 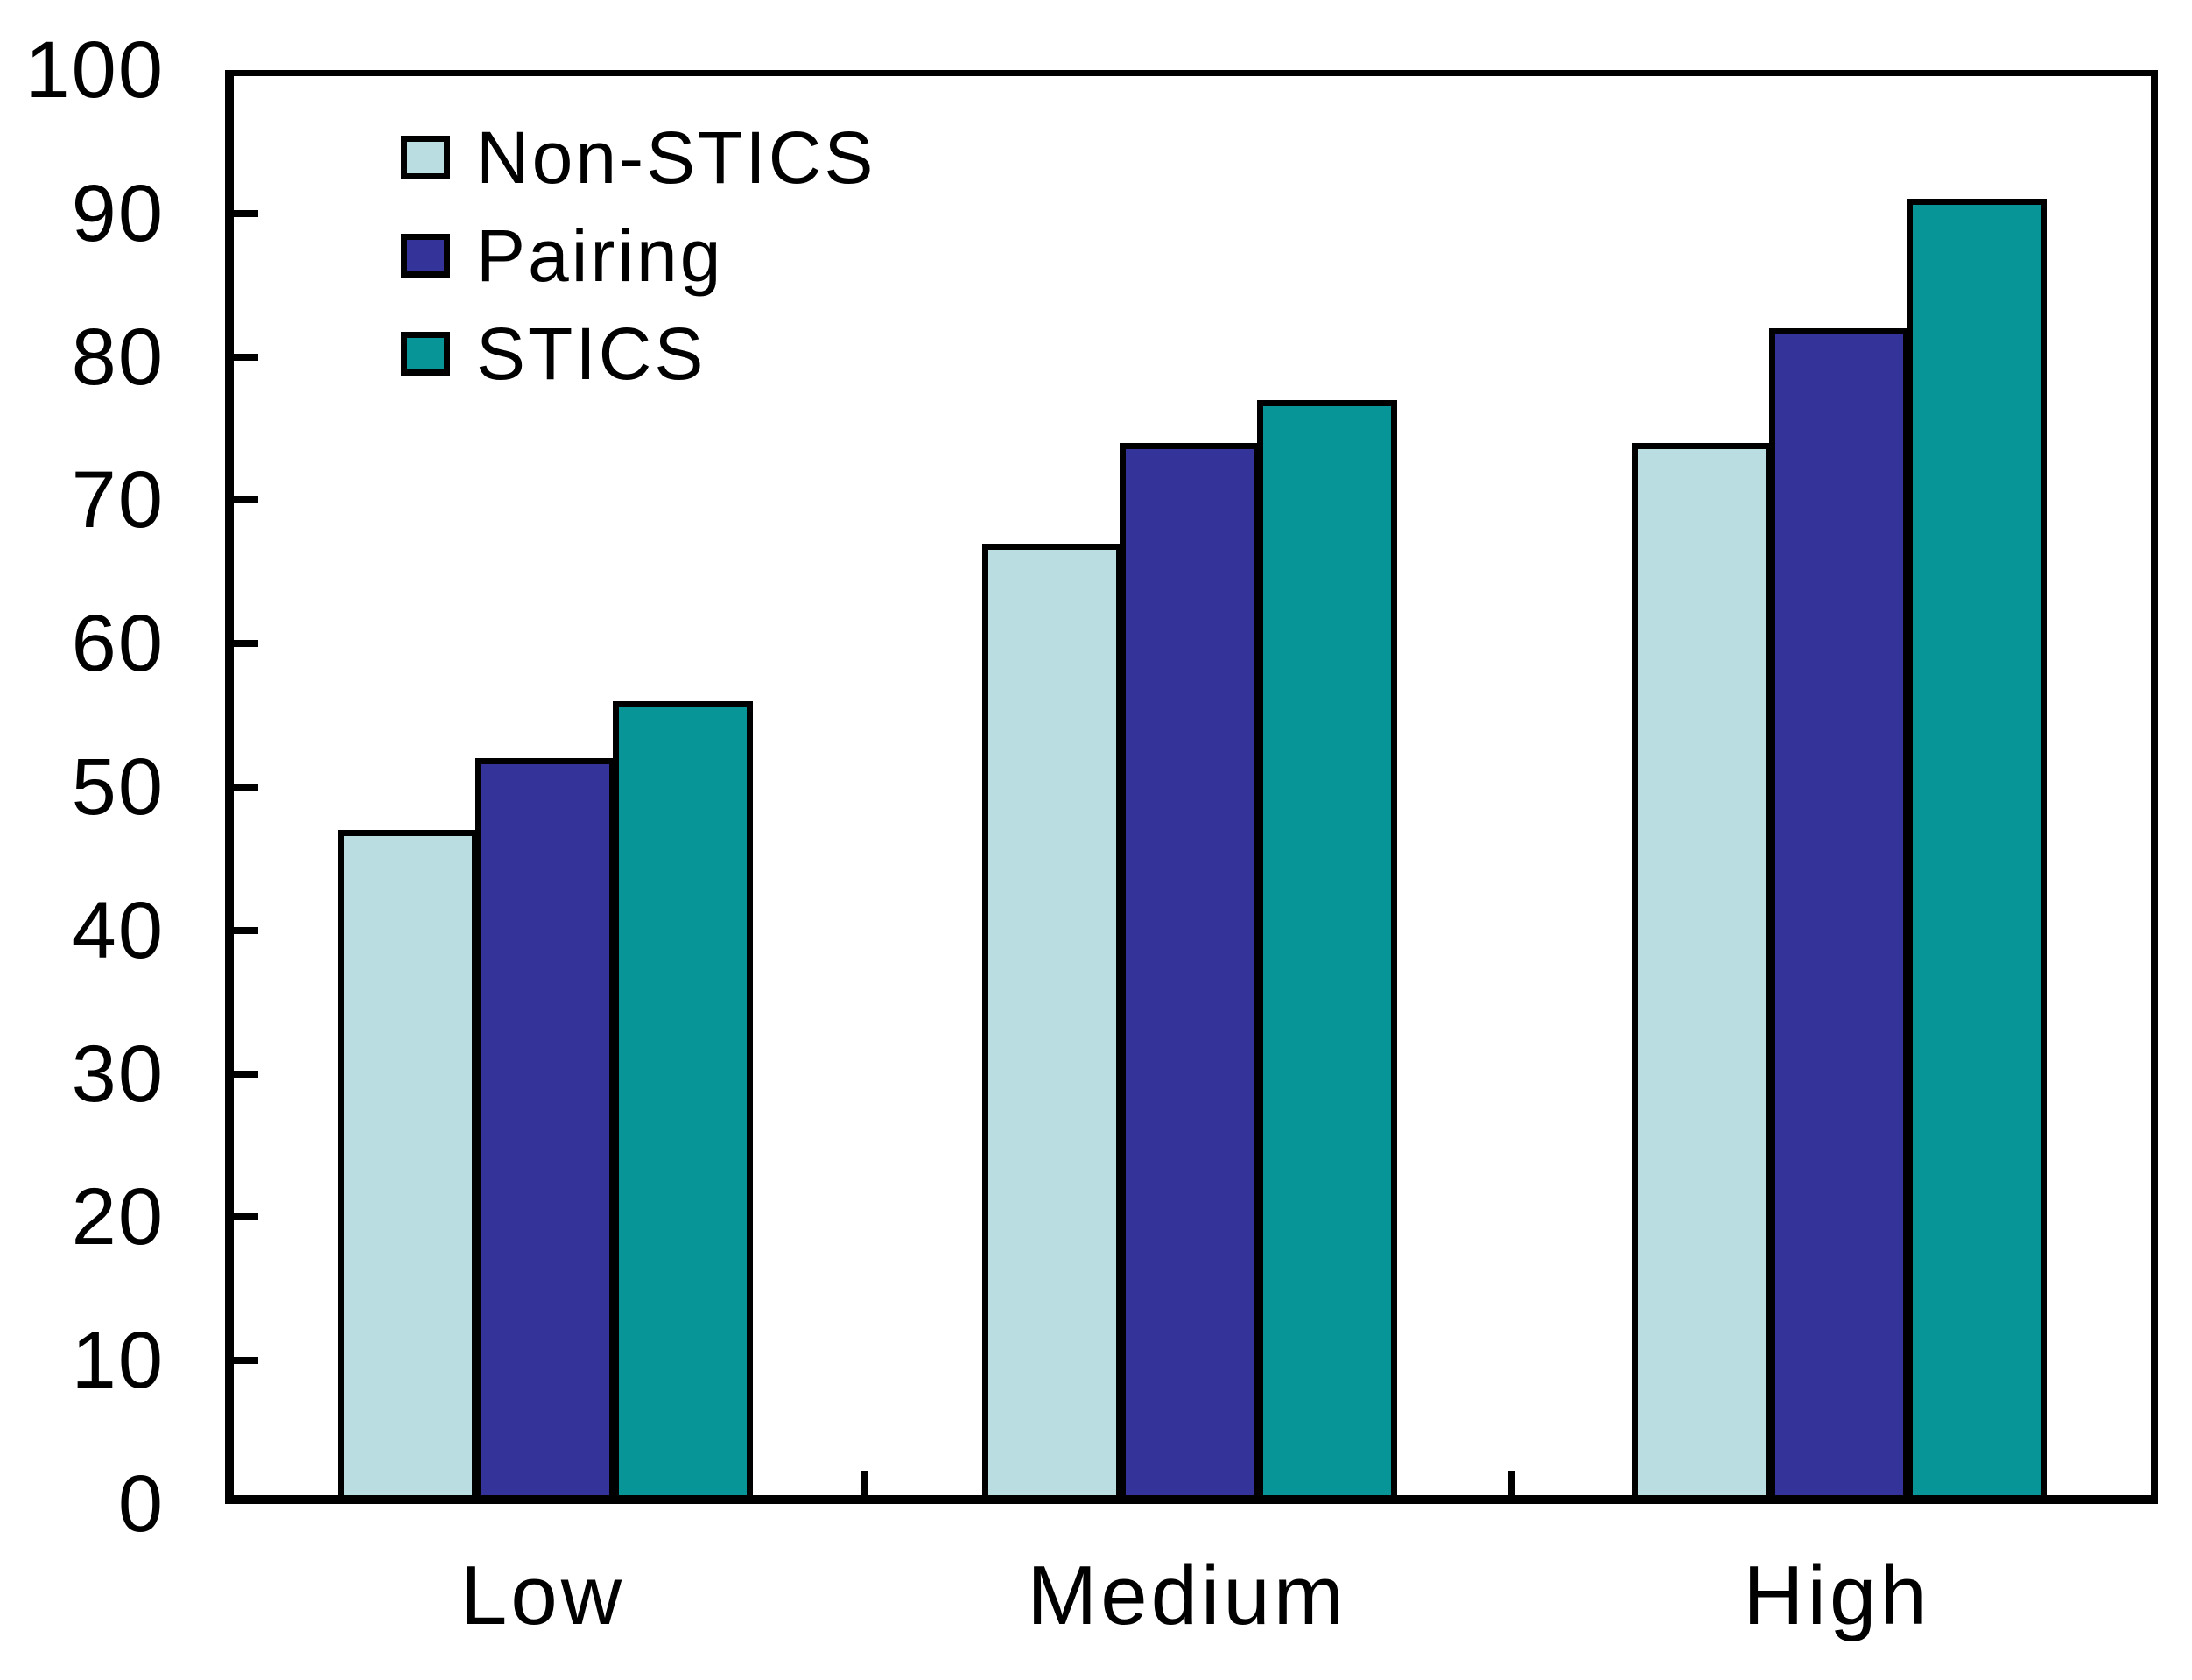 What do you see at coordinates (118, 1074) in the screenshot?
I see `y-axis-tick-label: 30` at bounding box center [118, 1074].